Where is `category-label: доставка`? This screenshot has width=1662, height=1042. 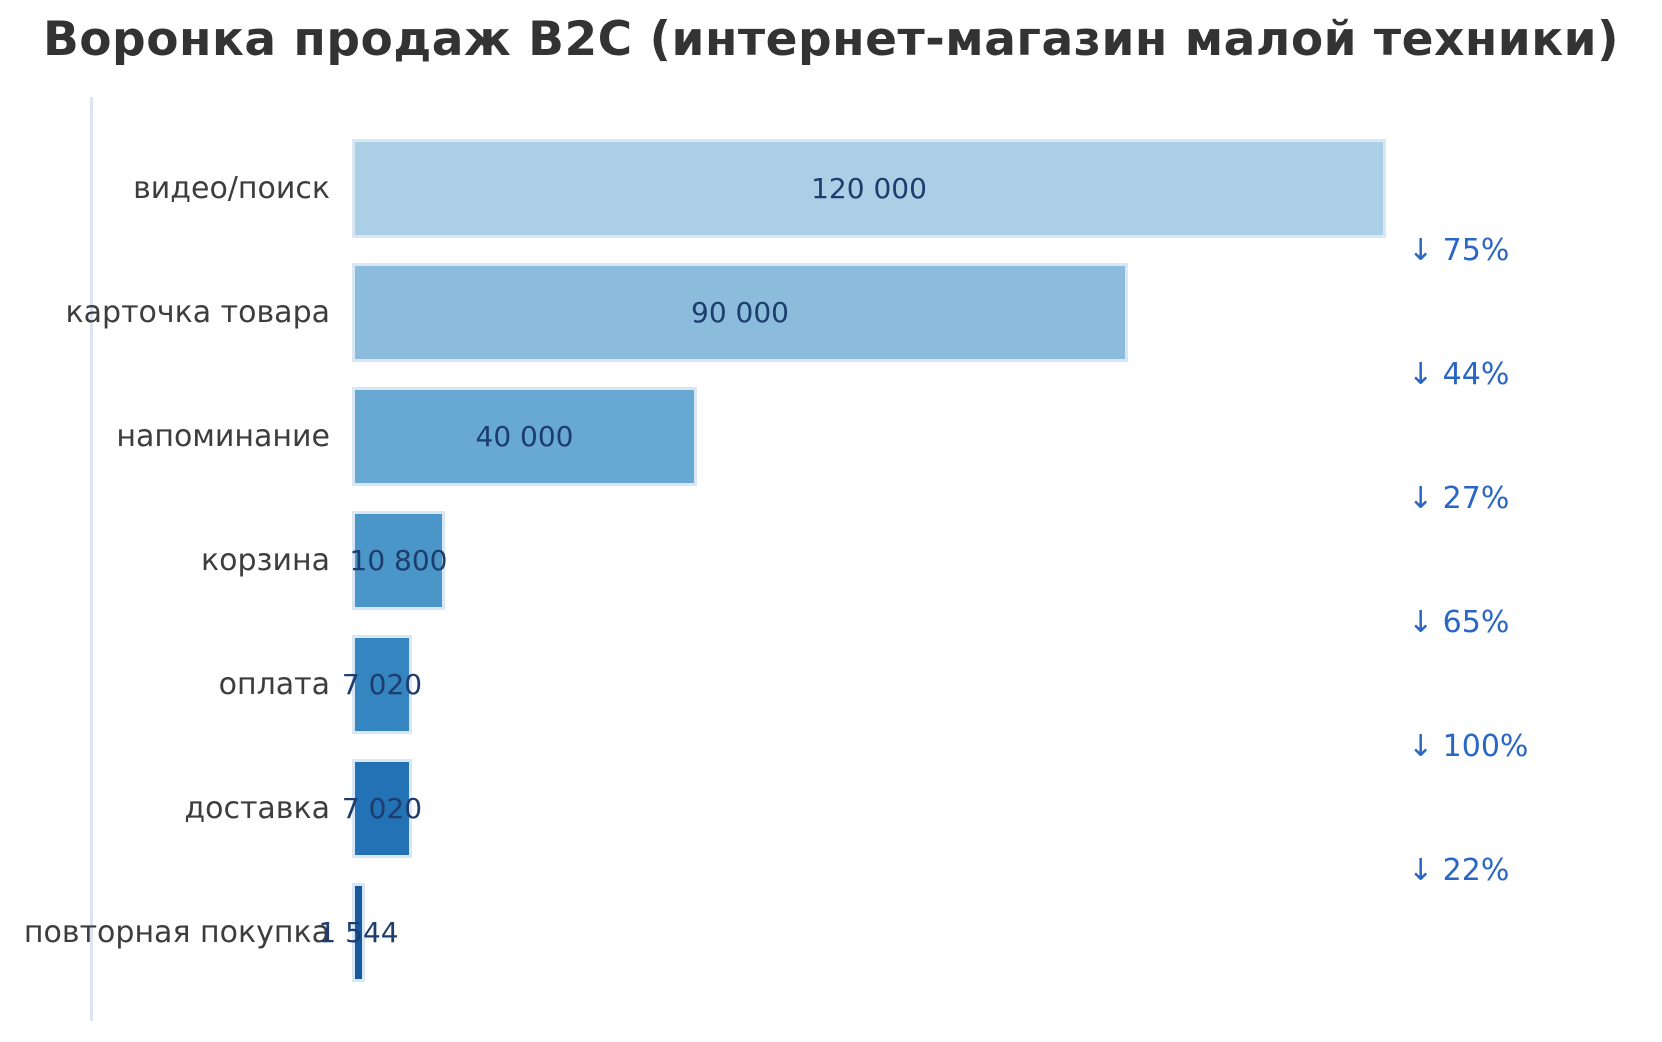
category-label: доставка is located at coordinates (257, 808).